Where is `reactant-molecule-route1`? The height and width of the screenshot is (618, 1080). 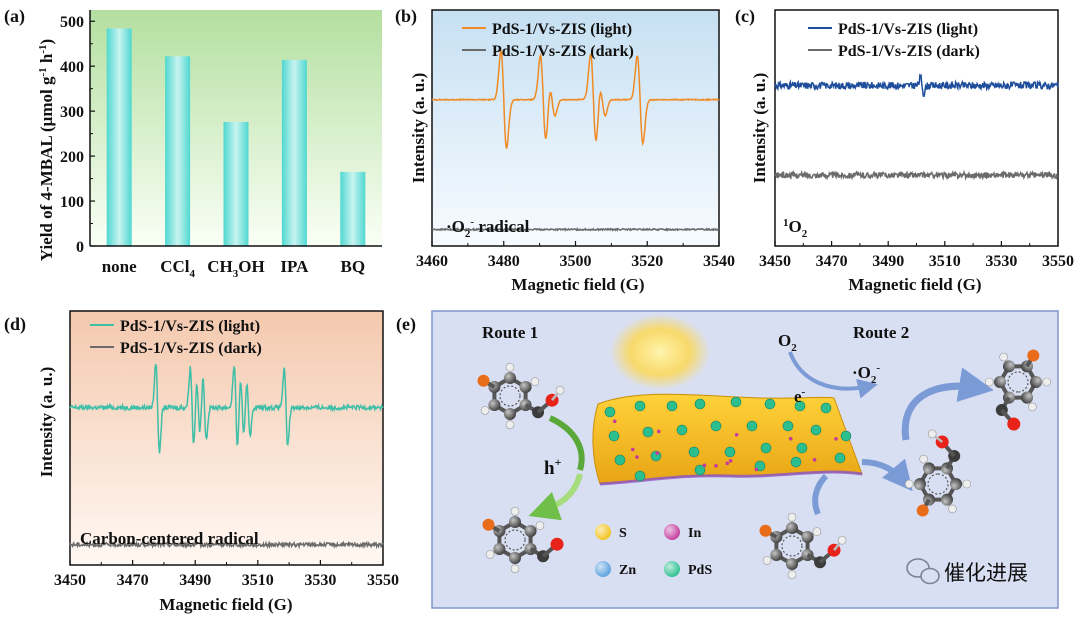 reactant-molecule-route1 is located at coordinates (521, 396).